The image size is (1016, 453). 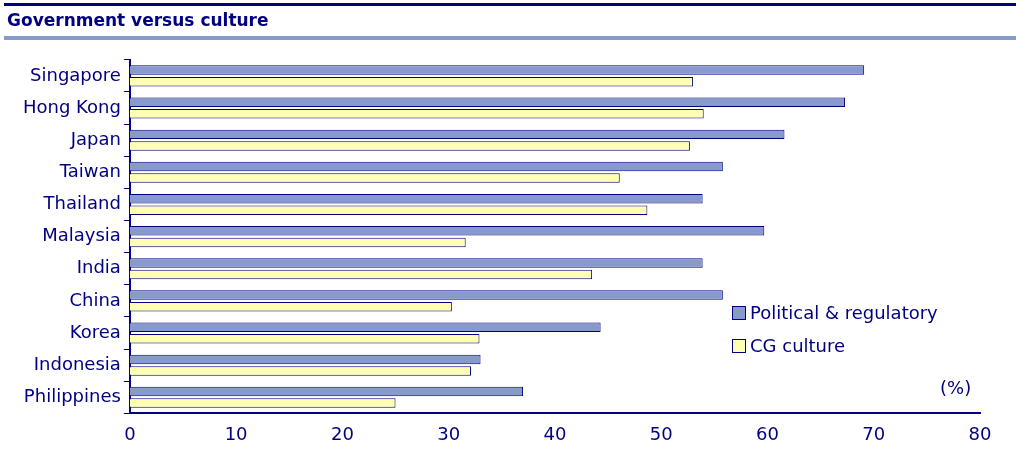 I want to click on x-tick-label: 0, so click(x=130, y=433).